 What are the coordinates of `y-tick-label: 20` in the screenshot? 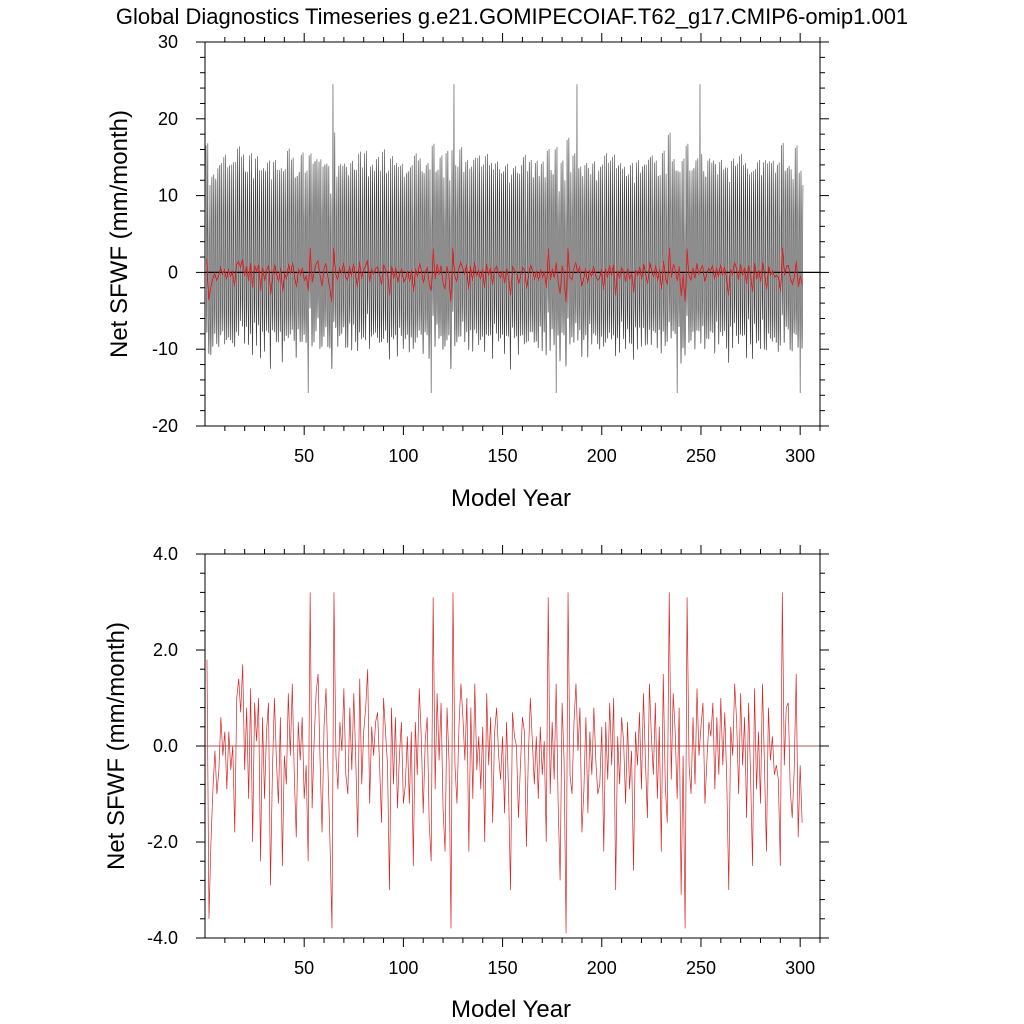 It's located at (168, 119).